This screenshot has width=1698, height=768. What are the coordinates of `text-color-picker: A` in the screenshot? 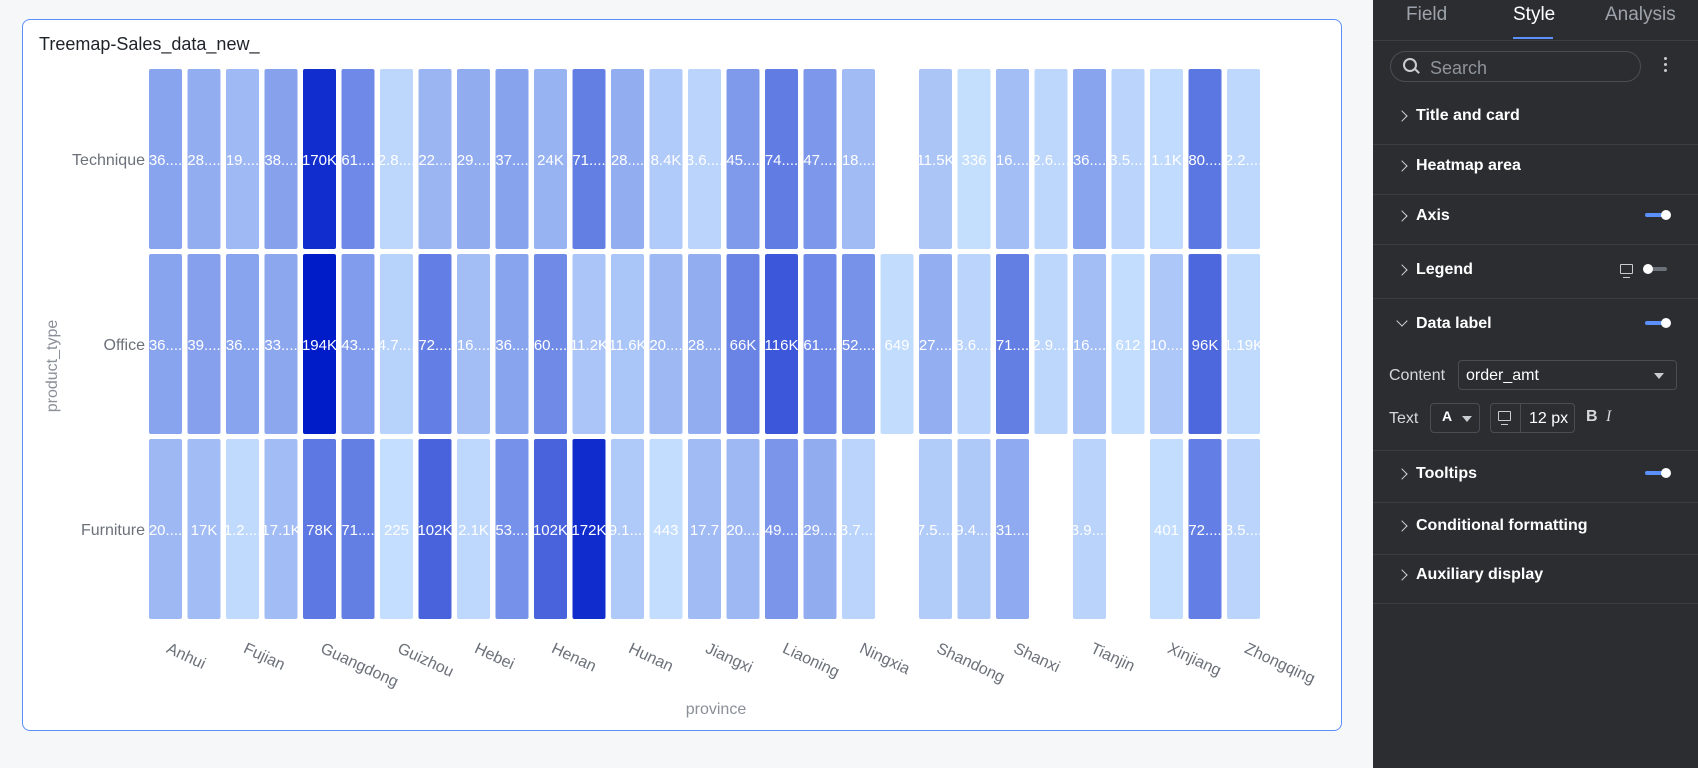 It's located at (1455, 418).